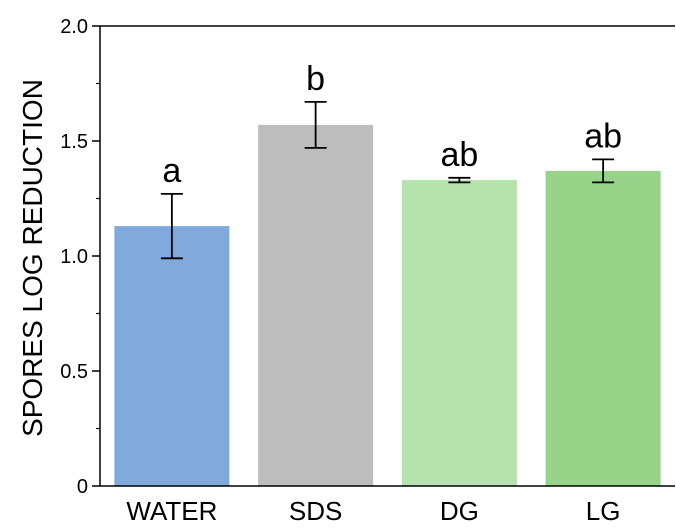 Image resolution: width=676 pixels, height=531 pixels. I want to click on x-tick-label: DG, so click(459, 511).